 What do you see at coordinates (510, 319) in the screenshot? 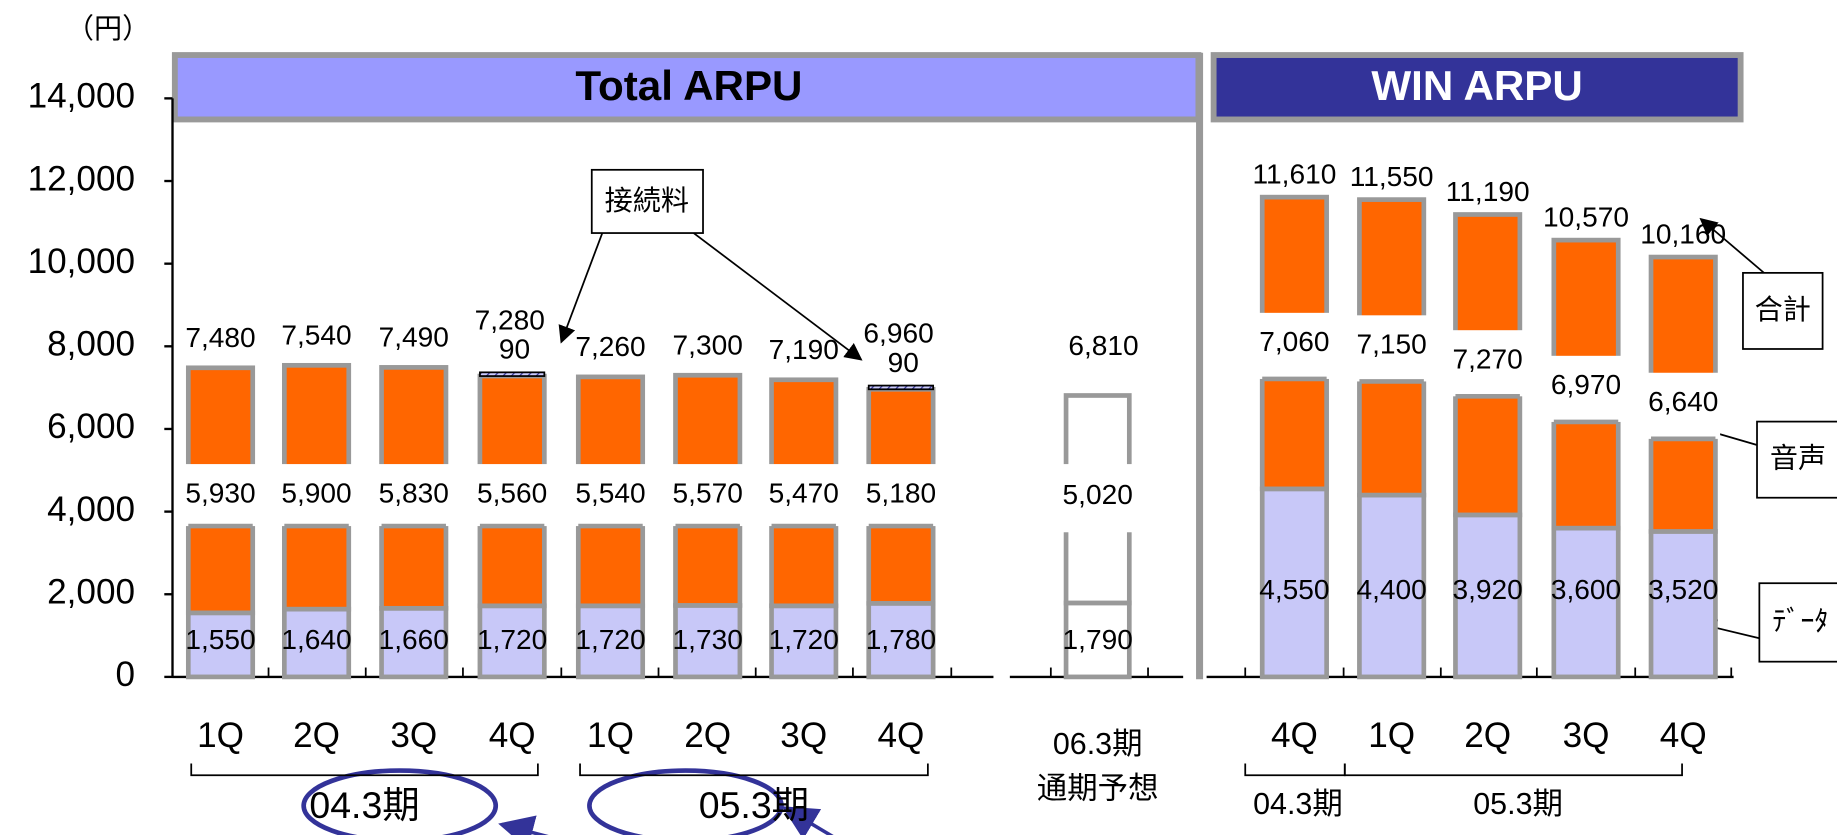
I see `data-label: 7,280` at bounding box center [510, 319].